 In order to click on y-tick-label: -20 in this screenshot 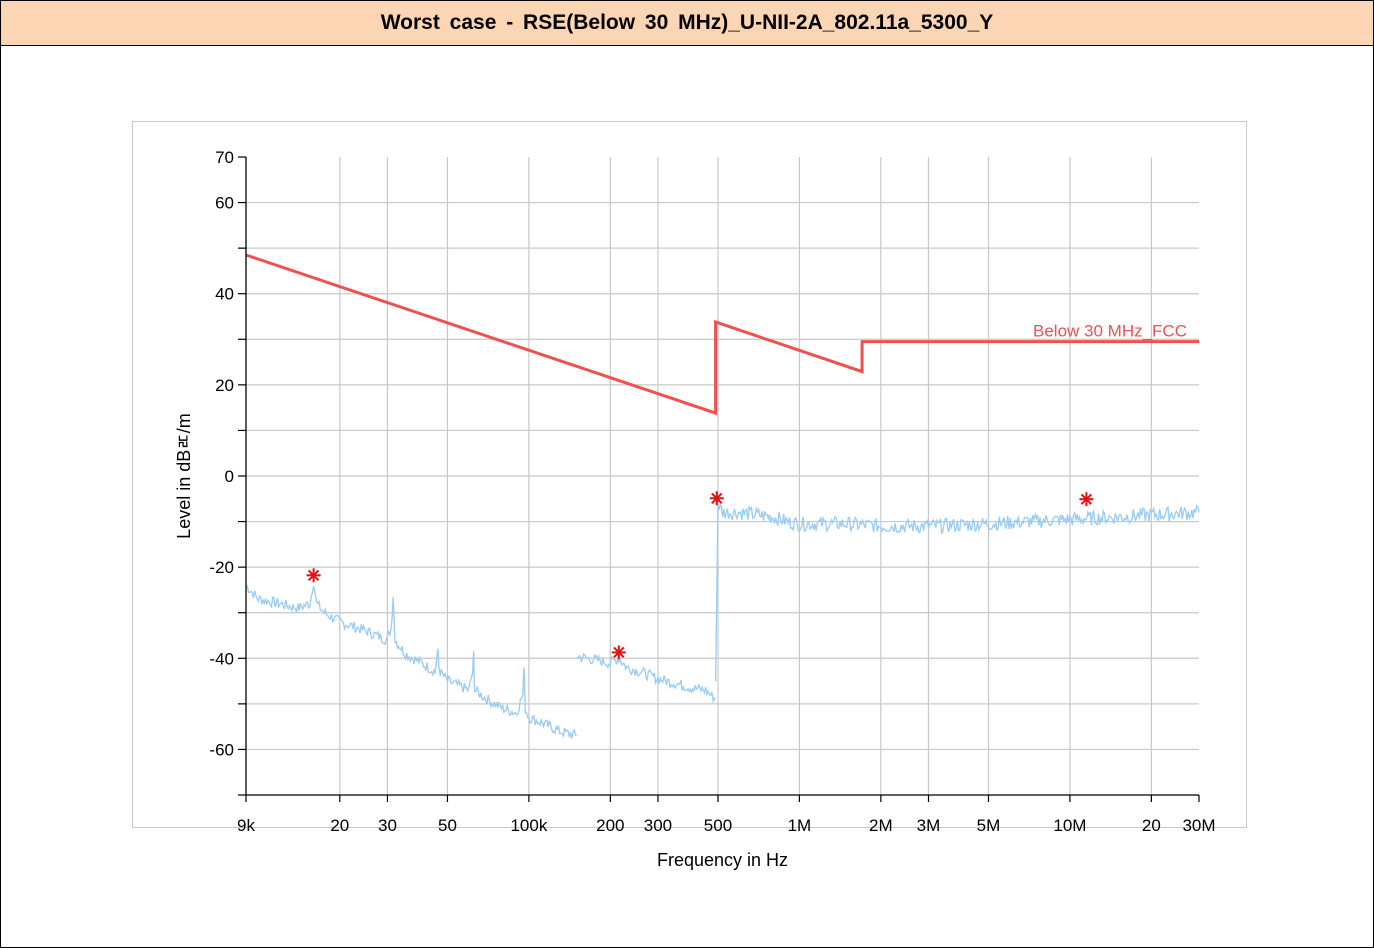, I will do `click(221, 567)`.